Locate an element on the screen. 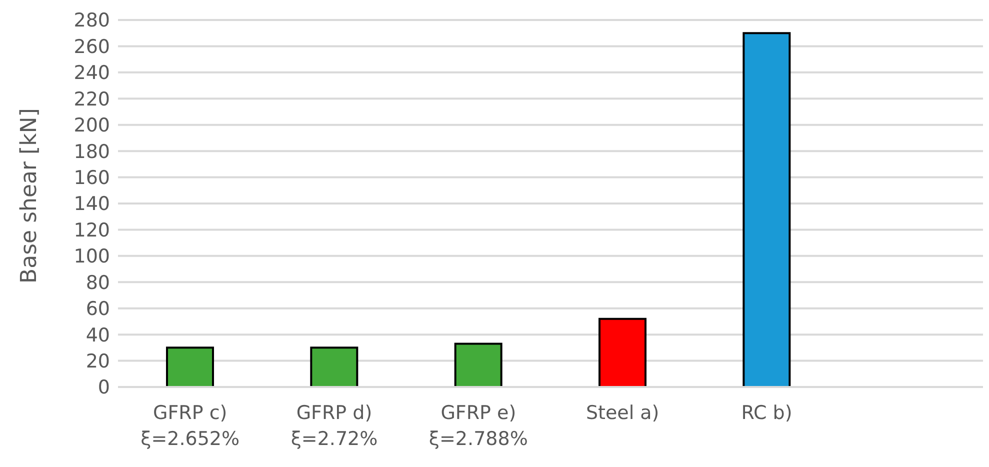  y-tick-label: 80 is located at coordinates (98, 283).